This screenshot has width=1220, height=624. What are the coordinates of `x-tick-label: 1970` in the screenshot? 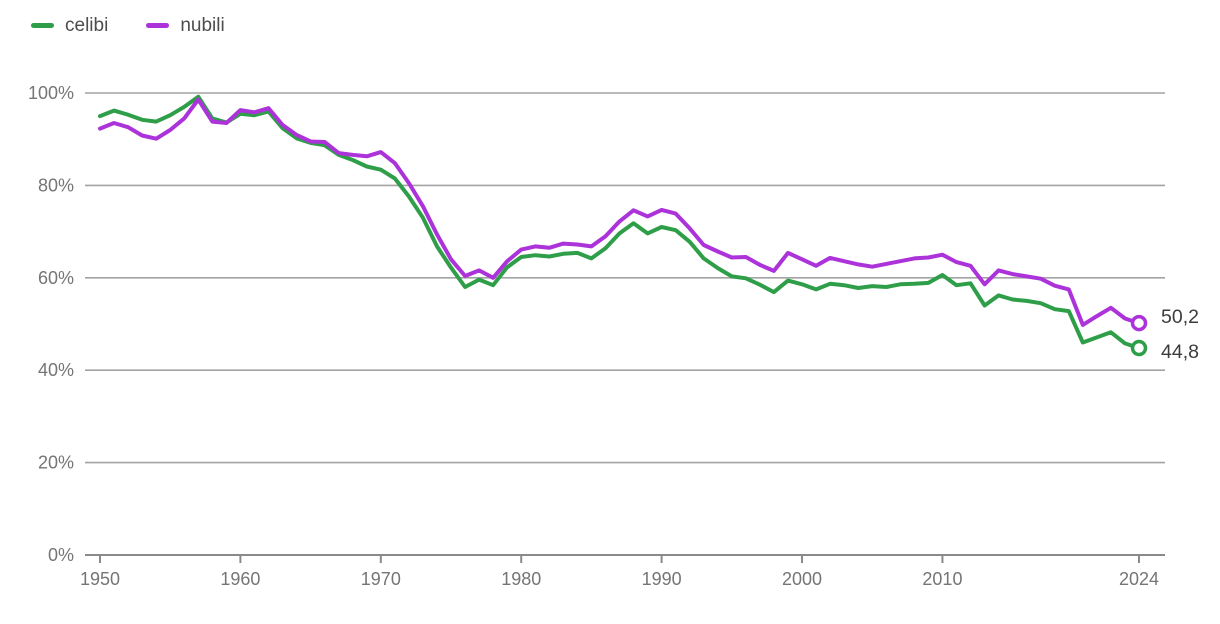 It's located at (381, 579).